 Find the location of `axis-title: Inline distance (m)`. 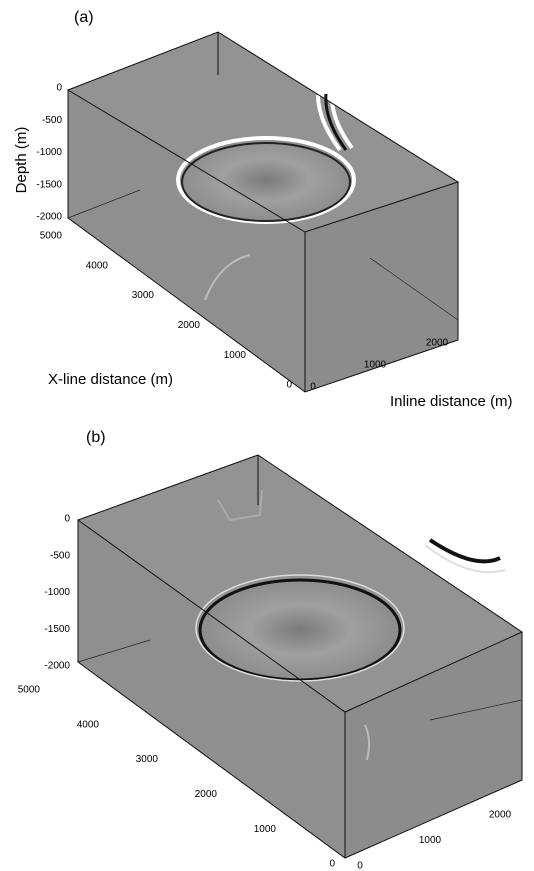

axis-title: Inline distance (m) is located at coordinates (451, 401).